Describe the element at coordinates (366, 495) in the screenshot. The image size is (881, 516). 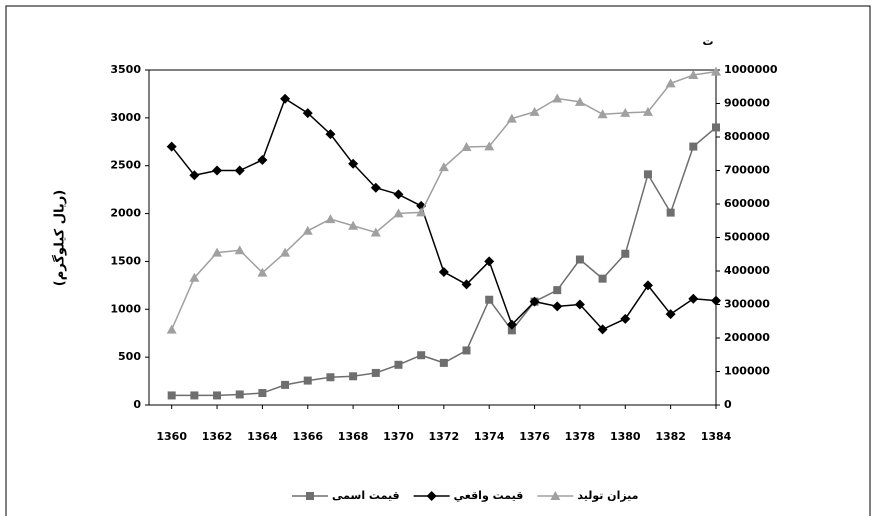
I see `legend-label: قیمت اسمی` at that location.